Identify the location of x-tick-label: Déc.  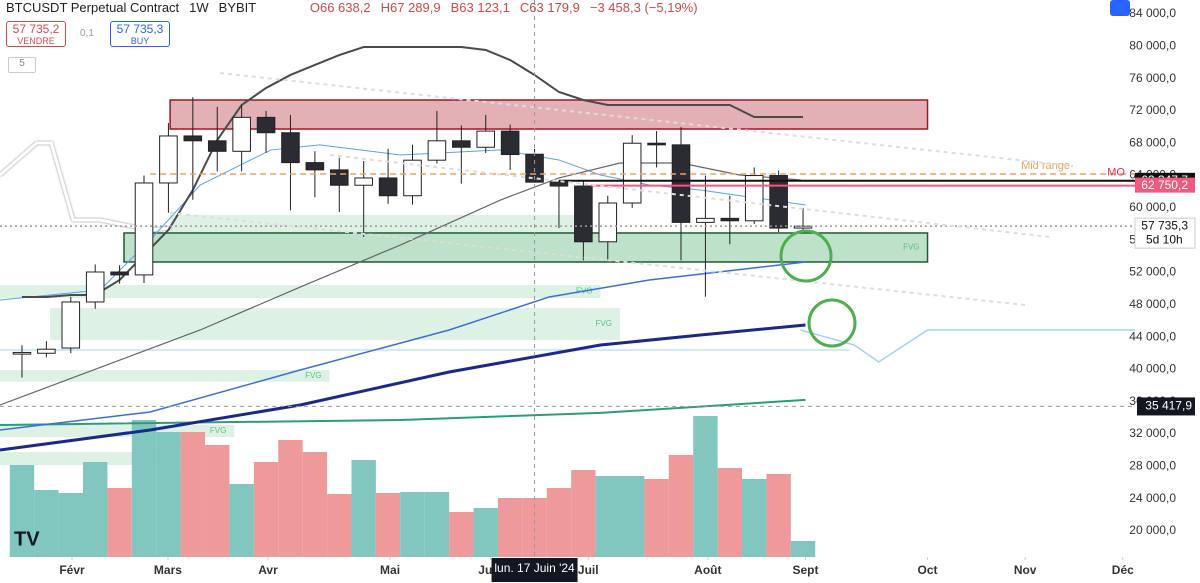
(1123, 570).